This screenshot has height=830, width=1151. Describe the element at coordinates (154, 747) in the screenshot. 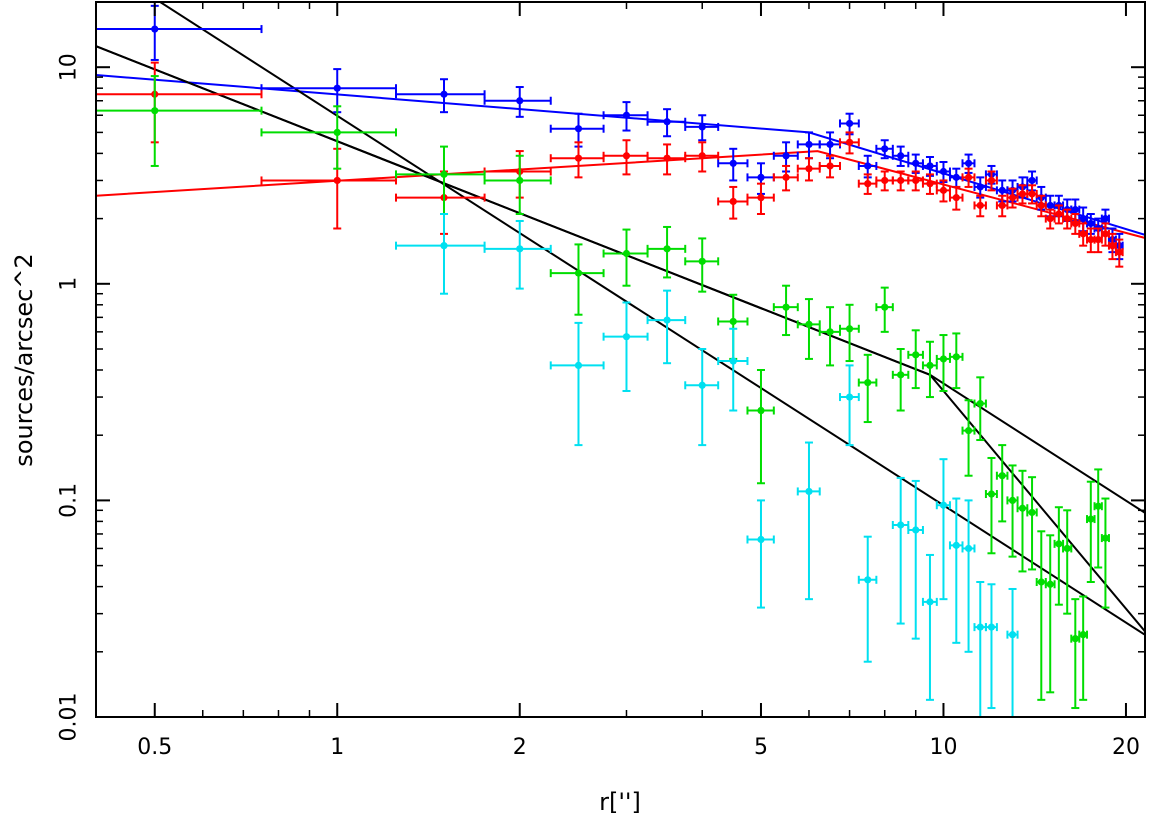

I see `x-tick-label: 0.5` at that location.